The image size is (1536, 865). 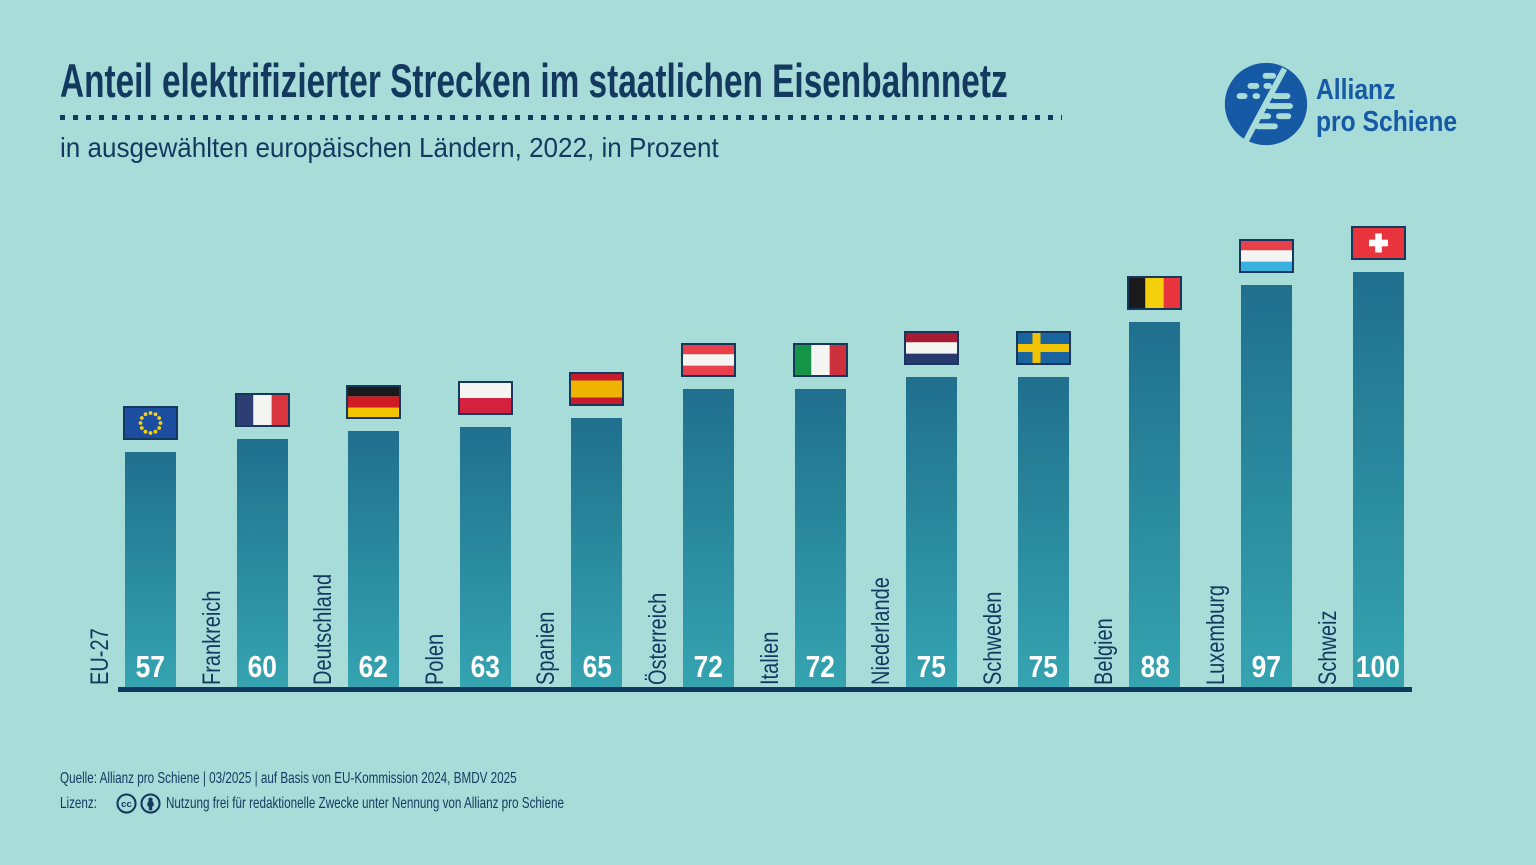 What do you see at coordinates (708, 360) in the screenshot?
I see `flag-austria-icon` at bounding box center [708, 360].